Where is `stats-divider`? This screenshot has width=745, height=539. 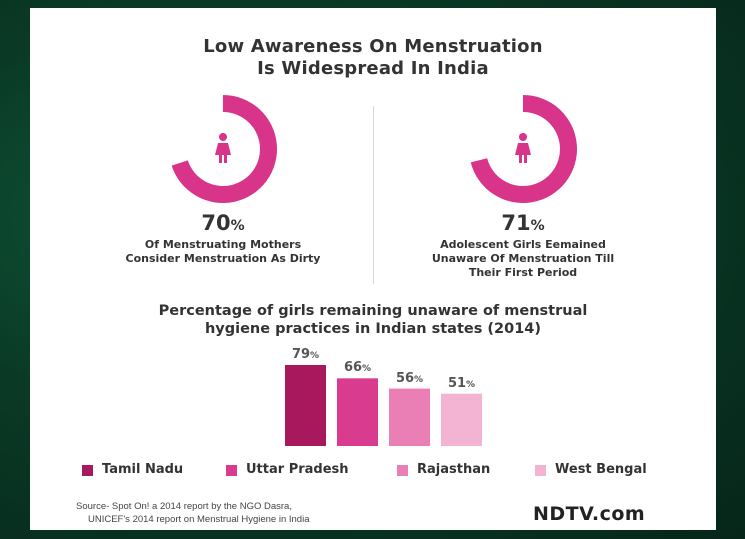 stats-divider is located at coordinates (373, 195).